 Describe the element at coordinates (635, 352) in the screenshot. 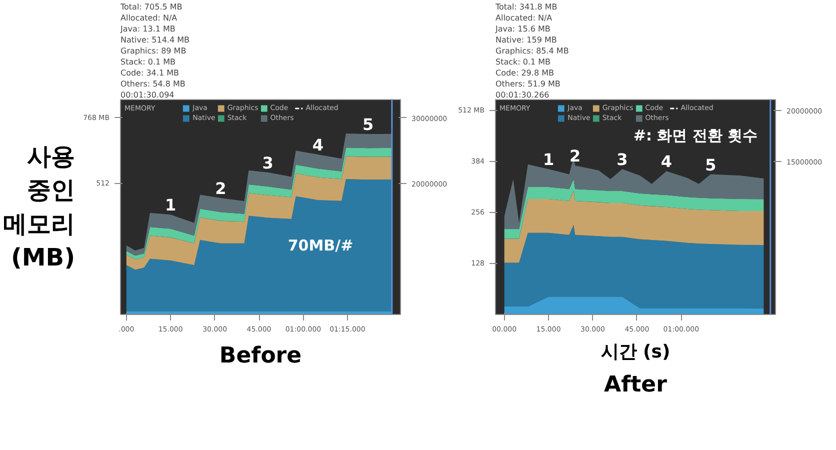

I see `x-axis-title: 시간 (s)` at that location.